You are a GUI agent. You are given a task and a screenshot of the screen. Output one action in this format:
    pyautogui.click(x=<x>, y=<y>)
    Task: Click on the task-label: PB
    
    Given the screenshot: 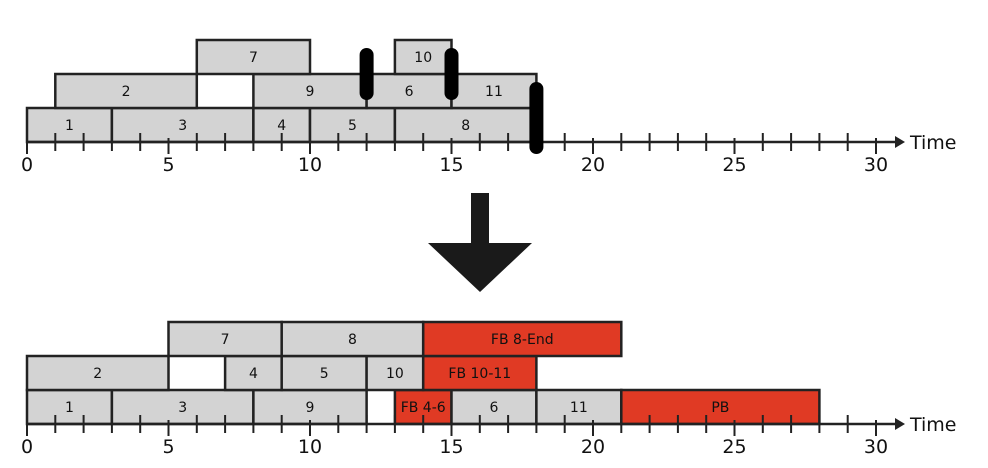 What is the action you would take?
    pyautogui.click(x=720, y=408)
    